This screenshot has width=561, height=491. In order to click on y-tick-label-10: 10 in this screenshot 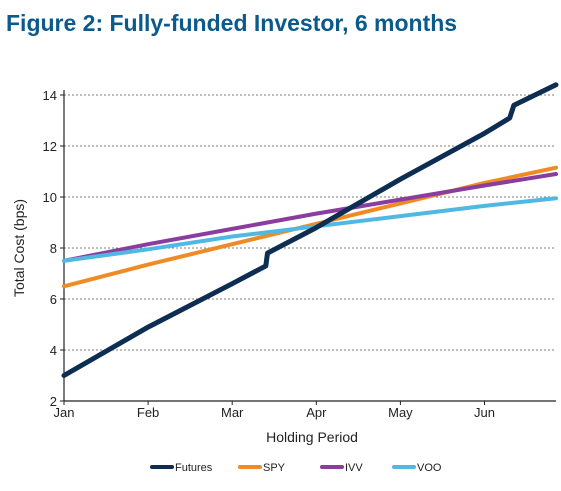, I will do `click(50, 197)`.